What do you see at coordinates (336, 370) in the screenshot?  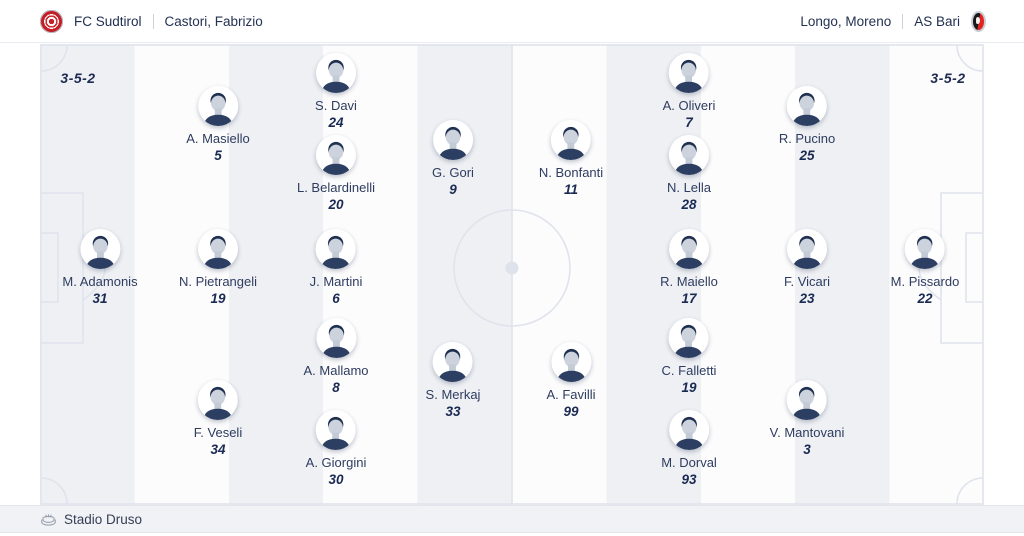 I see `player-name: A. Mallamo` at bounding box center [336, 370].